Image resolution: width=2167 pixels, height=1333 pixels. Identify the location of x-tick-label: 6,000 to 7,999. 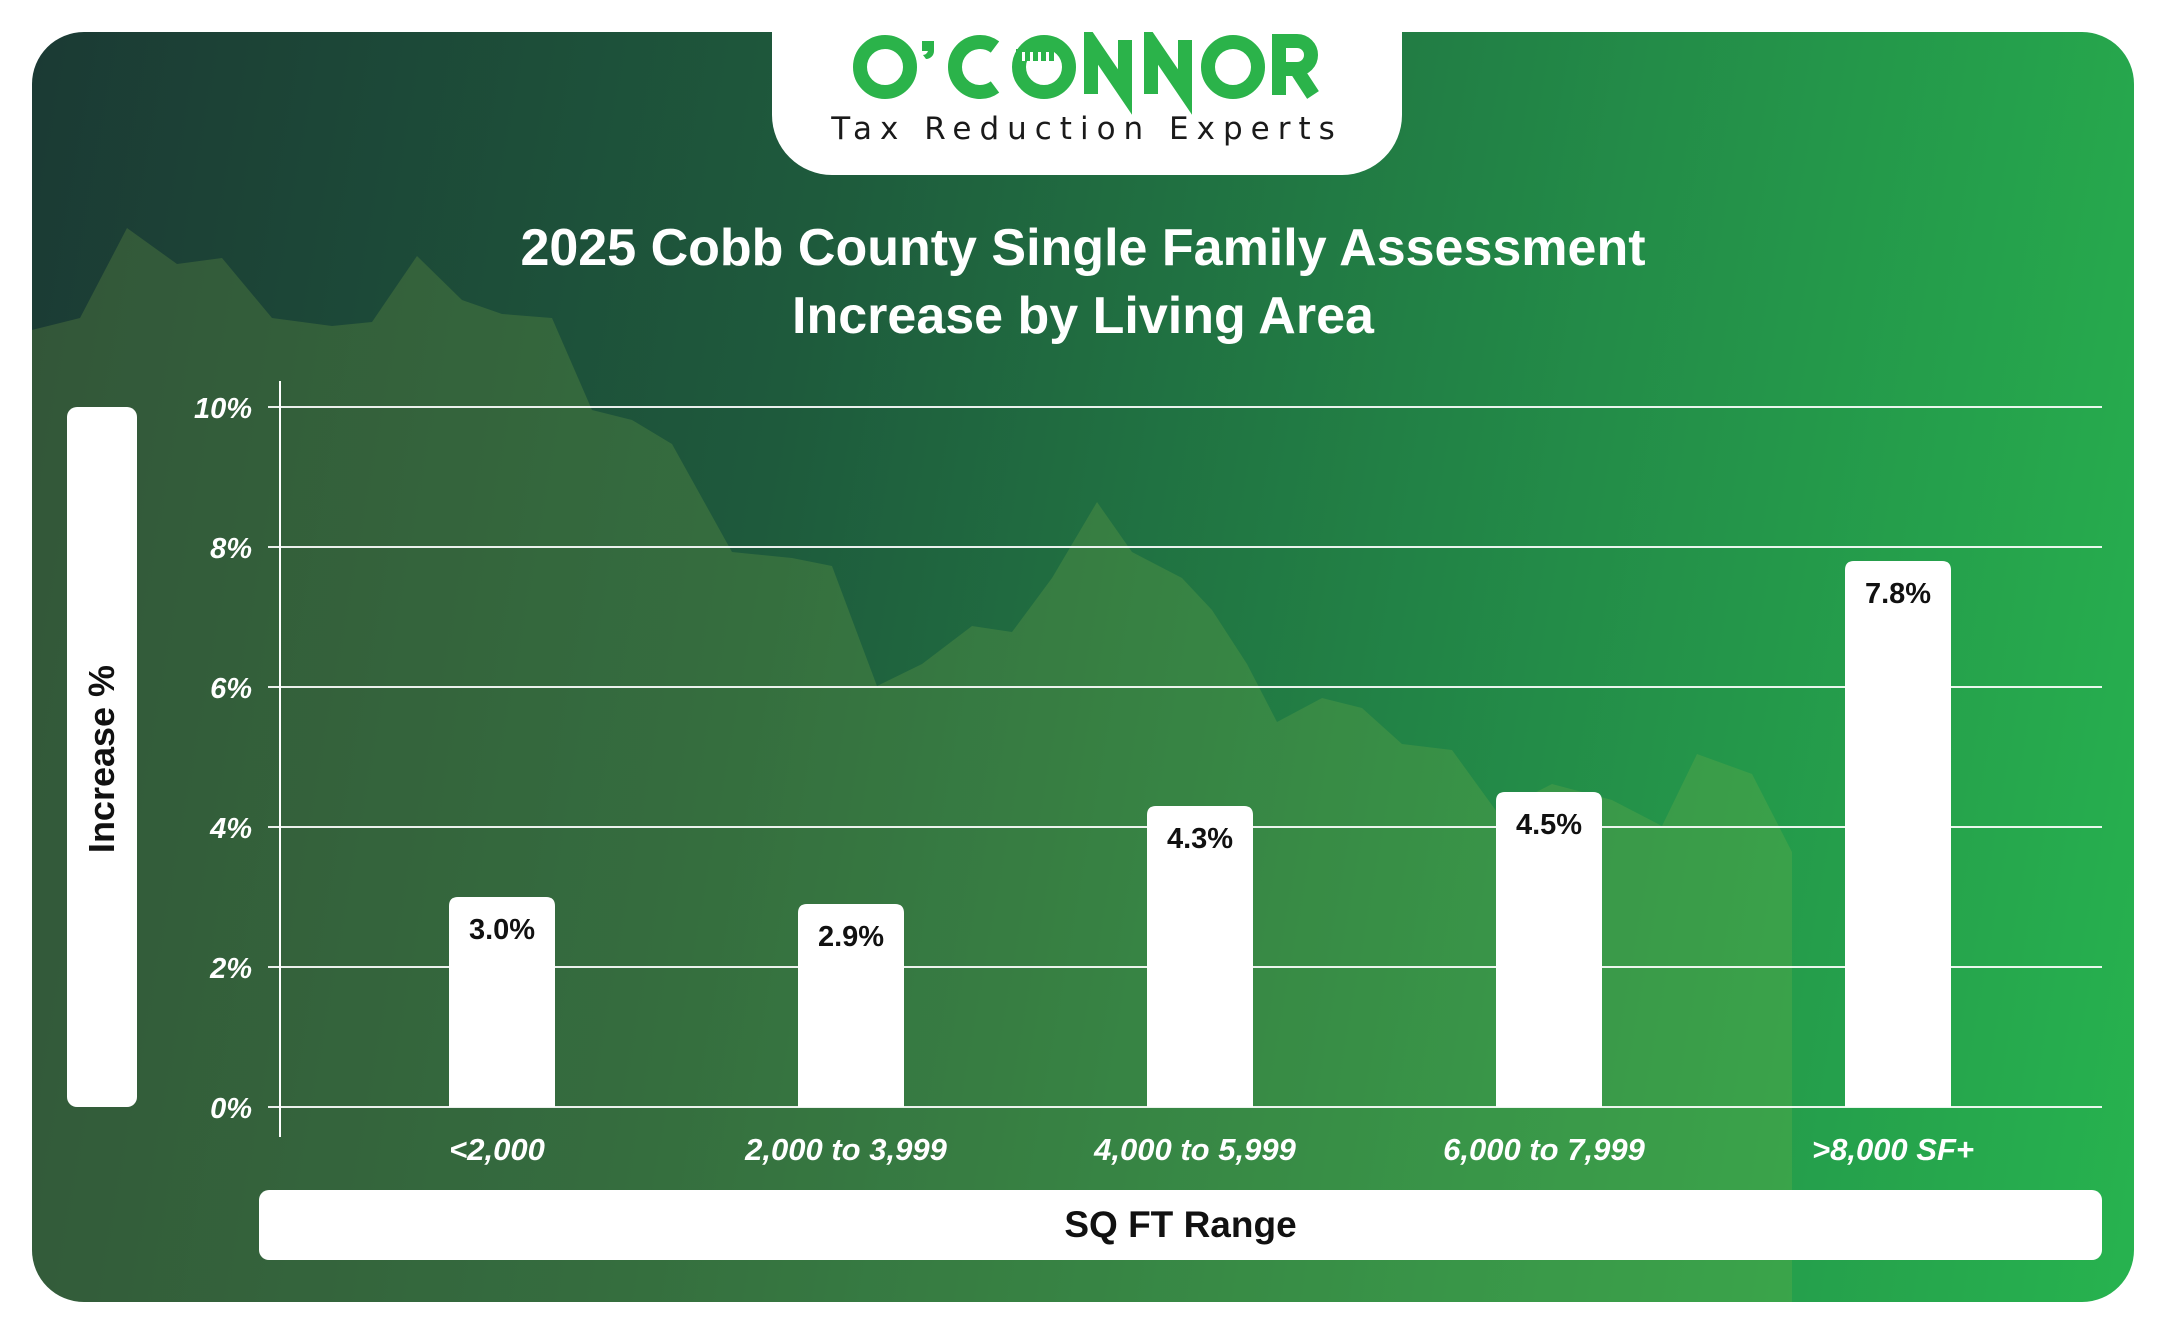
(1544, 1149).